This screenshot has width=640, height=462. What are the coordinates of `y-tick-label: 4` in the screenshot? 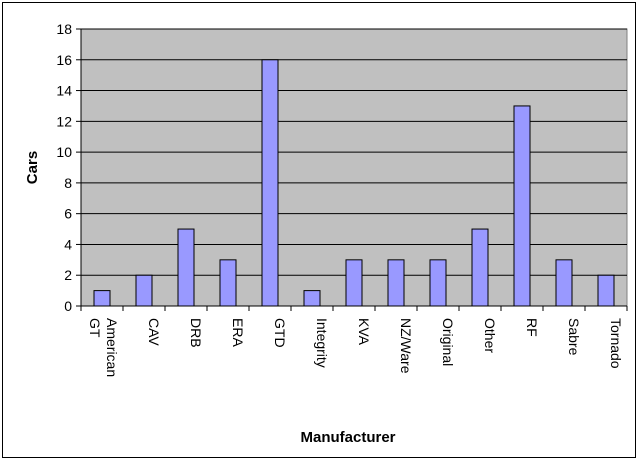 It's located at (68, 244).